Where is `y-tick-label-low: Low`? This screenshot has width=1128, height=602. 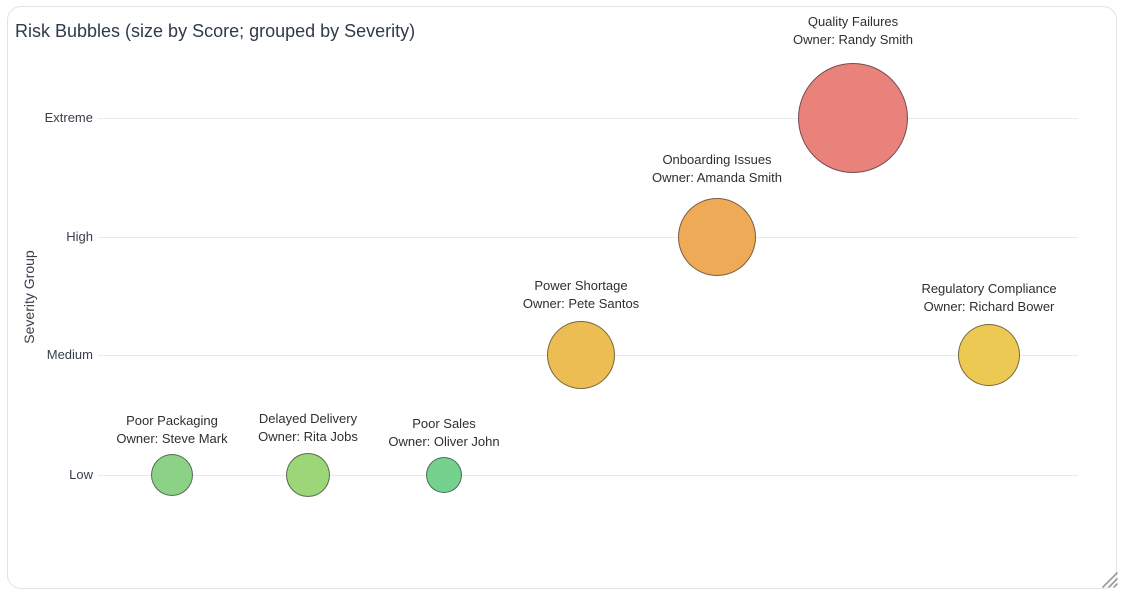 y-tick-label-low: Low is located at coordinates (81, 474).